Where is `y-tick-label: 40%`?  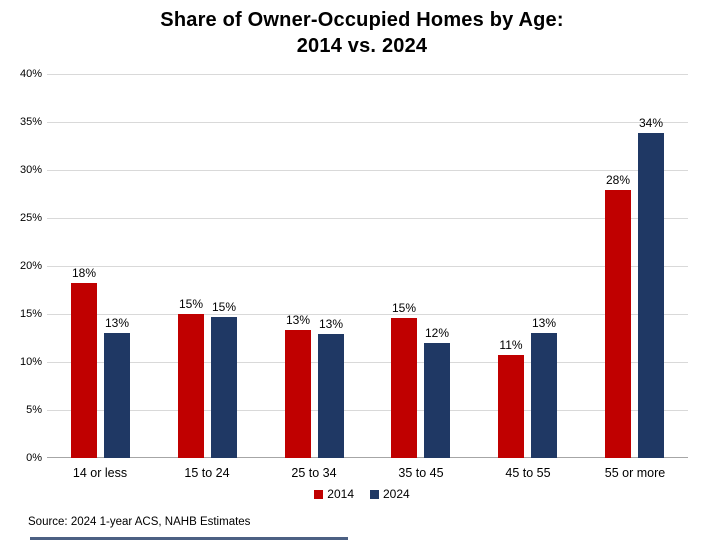 y-tick-label: 40% is located at coordinates (30, 74).